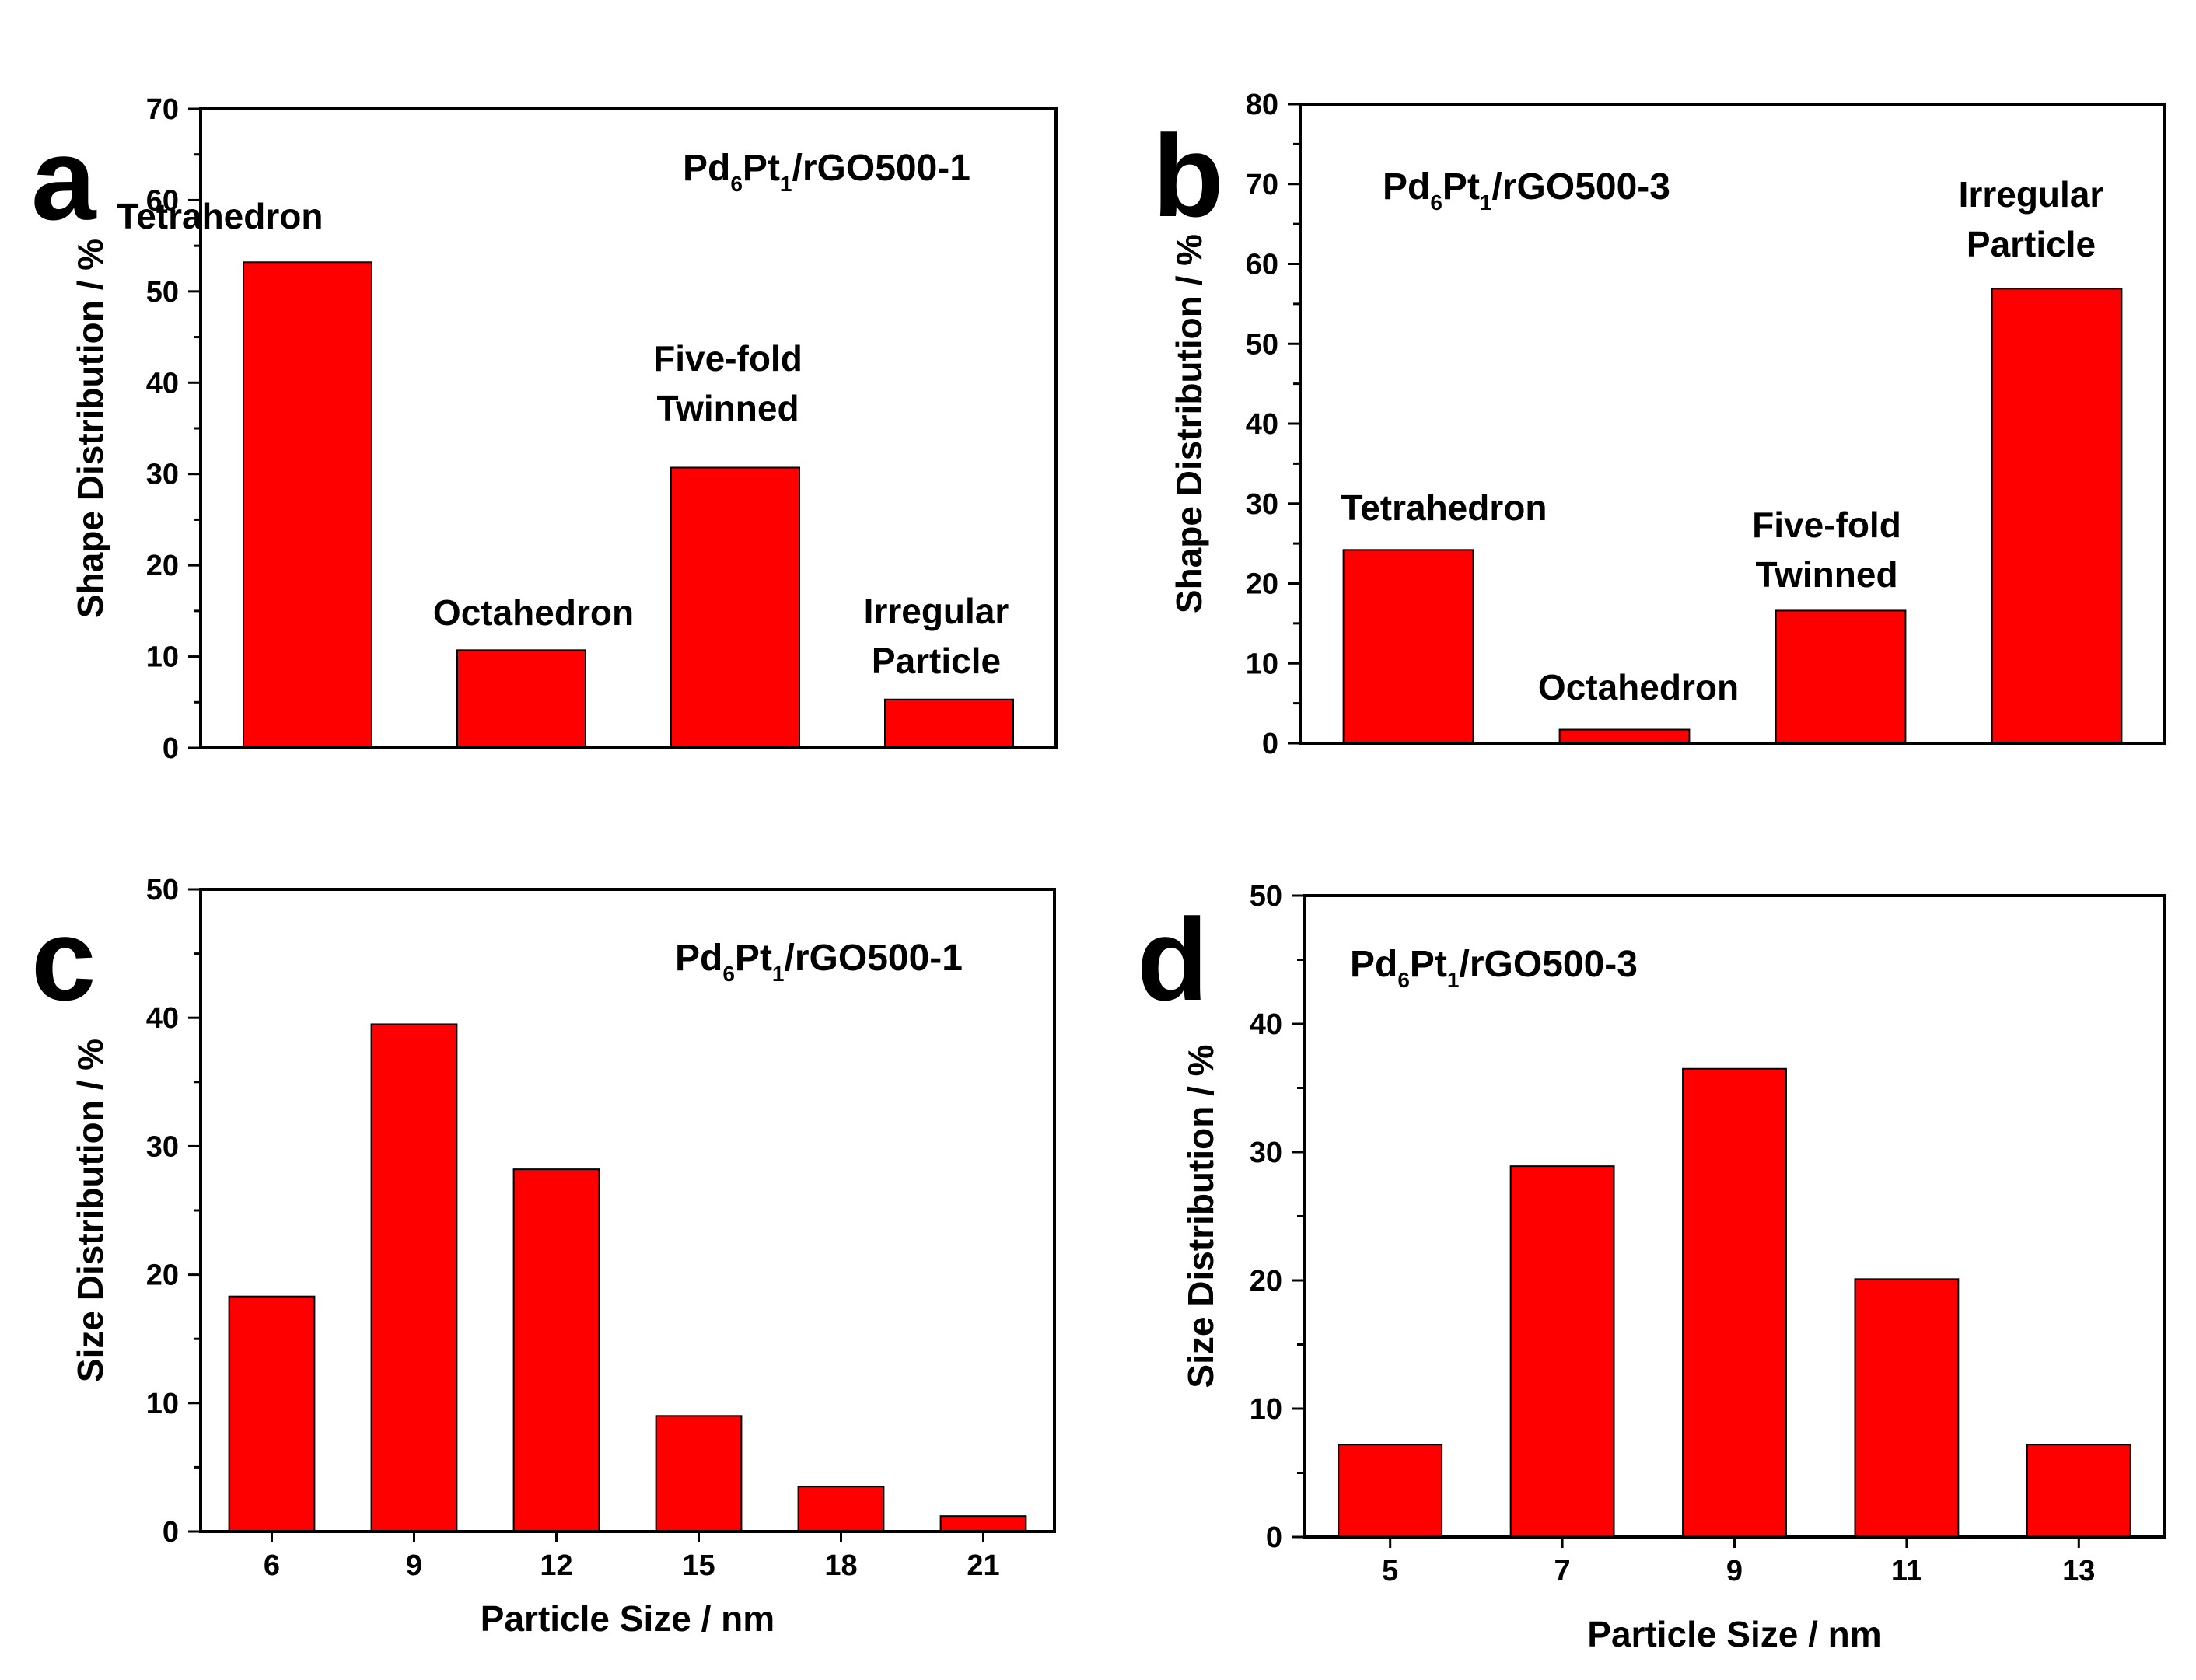 The image size is (2196, 1680). Describe the element at coordinates (2031, 194) in the screenshot. I see `bar-label-b-3-0: Irregular` at that location.